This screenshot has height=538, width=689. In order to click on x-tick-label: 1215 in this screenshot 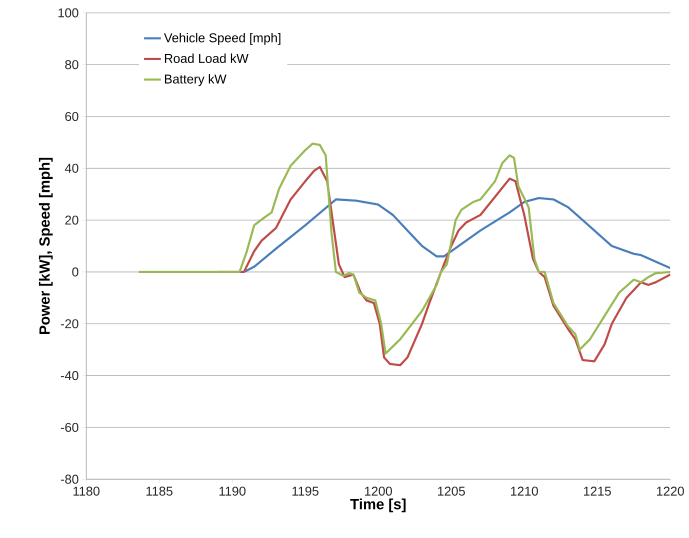, I will do `click(597, 491)`.